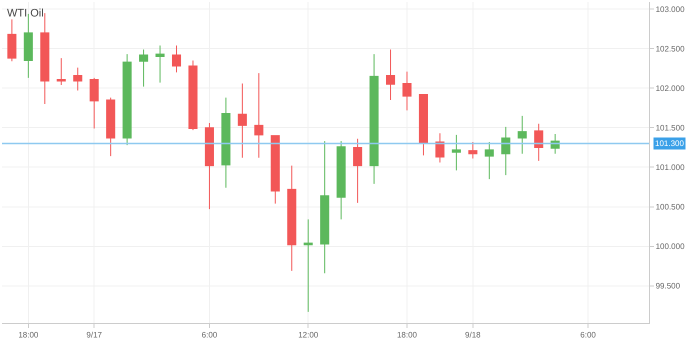 The height and width of the screenshot is (353, 699). I want to click on text: WTI Oil, so click(25, 14).